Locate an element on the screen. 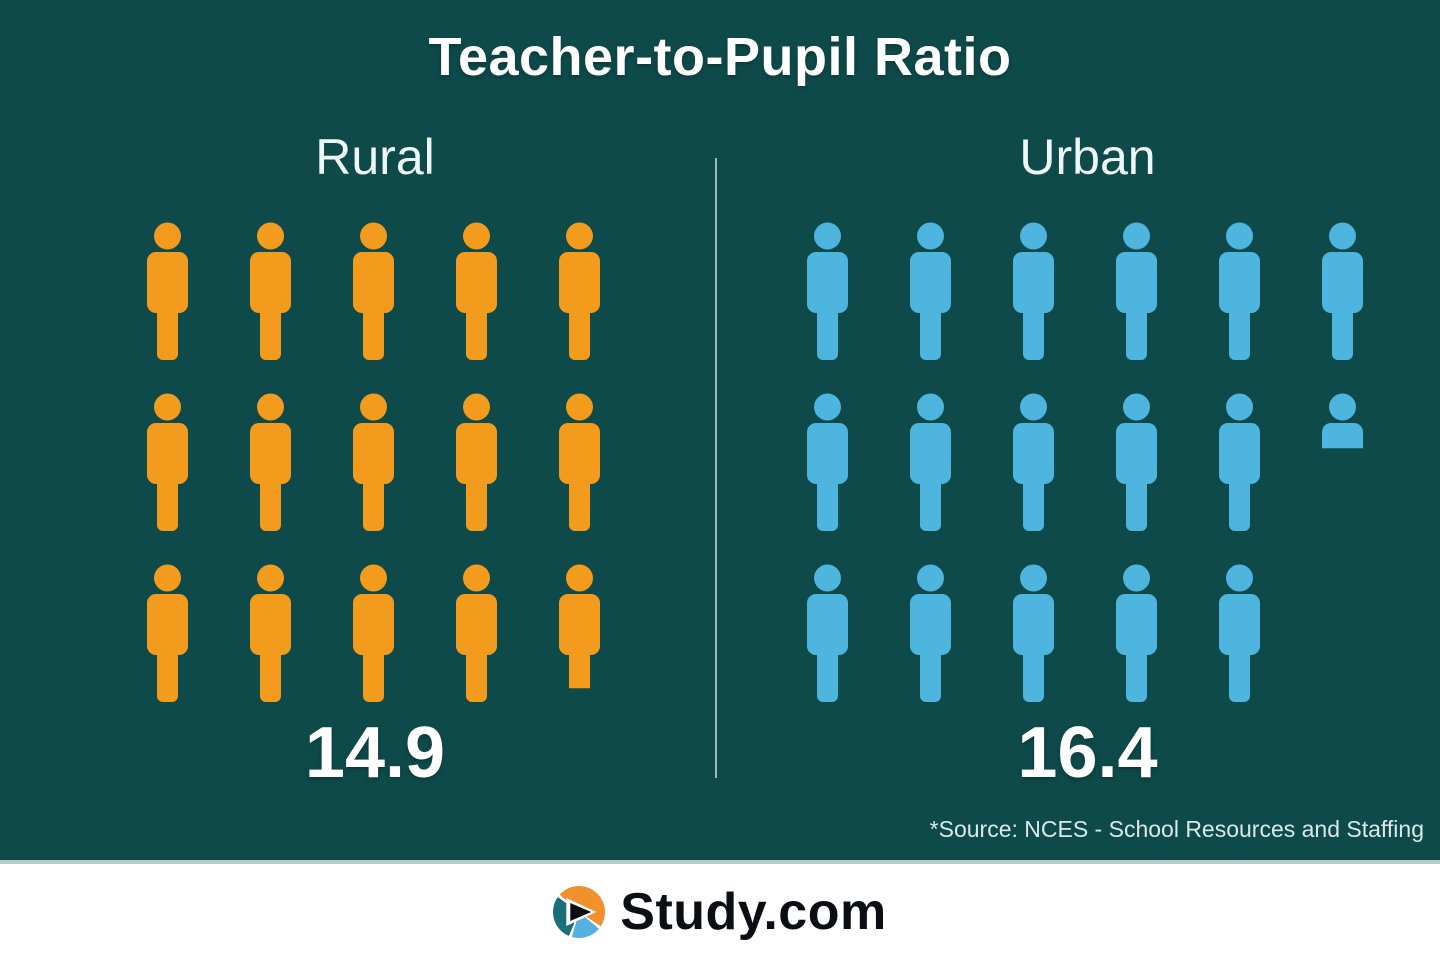  column-divider is located at coordinates (716, 468).